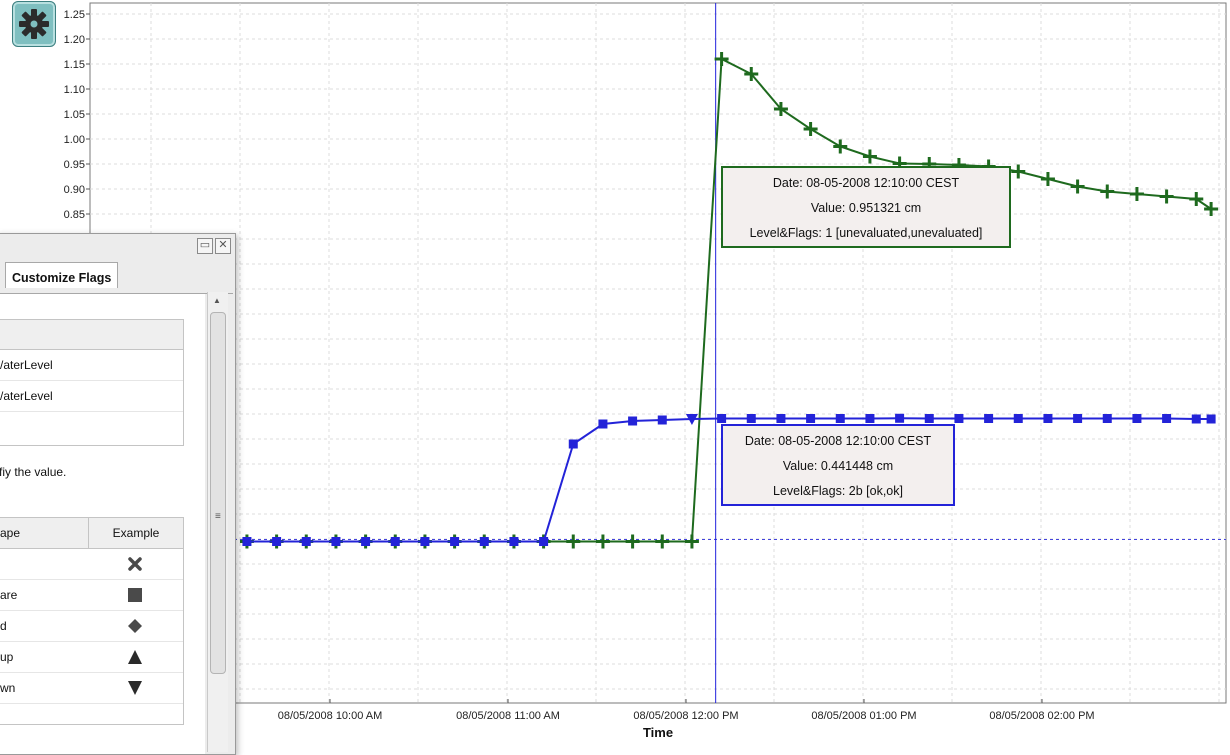 The height and width of the screenshot is (755, 1230). What do you see at coordinates (74, 65) in the screenshot?
I see `y-tick-label: 1.15` at bounding box center [74, 65].